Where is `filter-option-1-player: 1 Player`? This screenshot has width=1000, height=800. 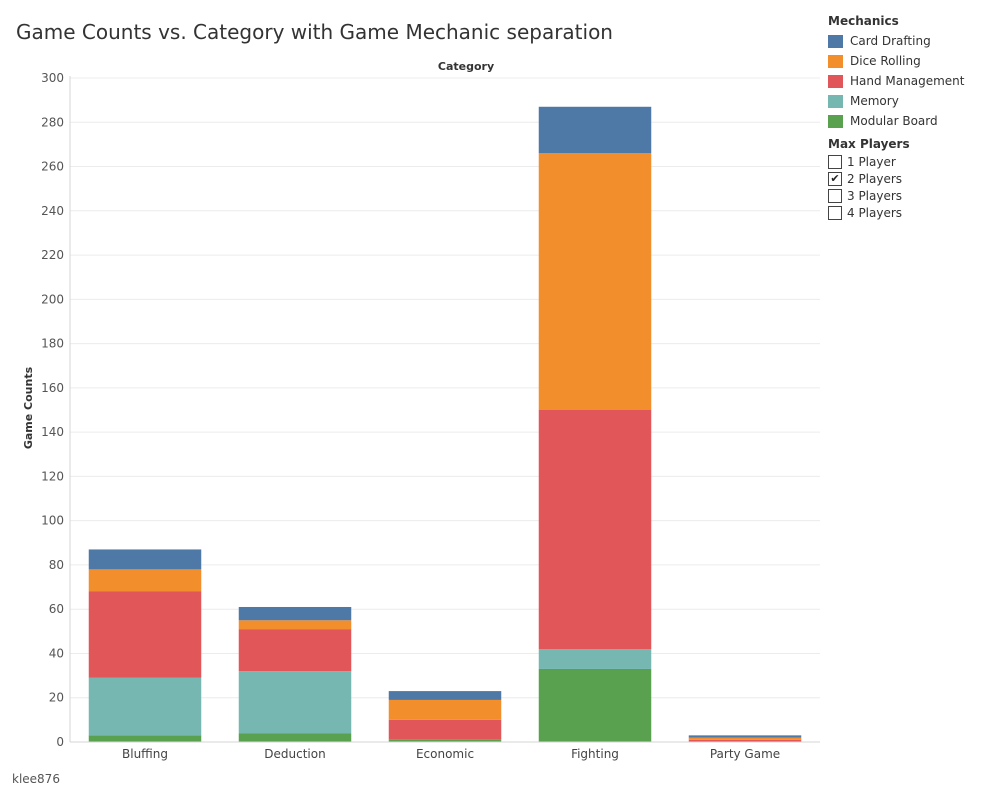
filter-option-1-player: 1 Player is located at coordinates (912, 161).